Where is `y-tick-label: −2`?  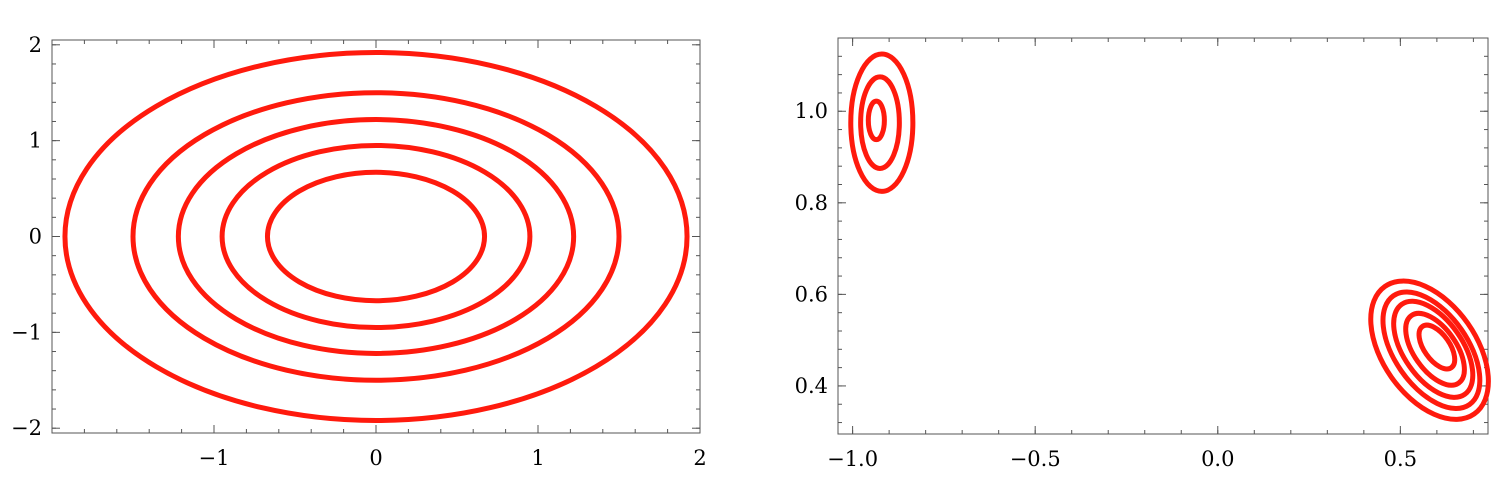 y-tick-label: −2 is located at coordinates (26, 428).